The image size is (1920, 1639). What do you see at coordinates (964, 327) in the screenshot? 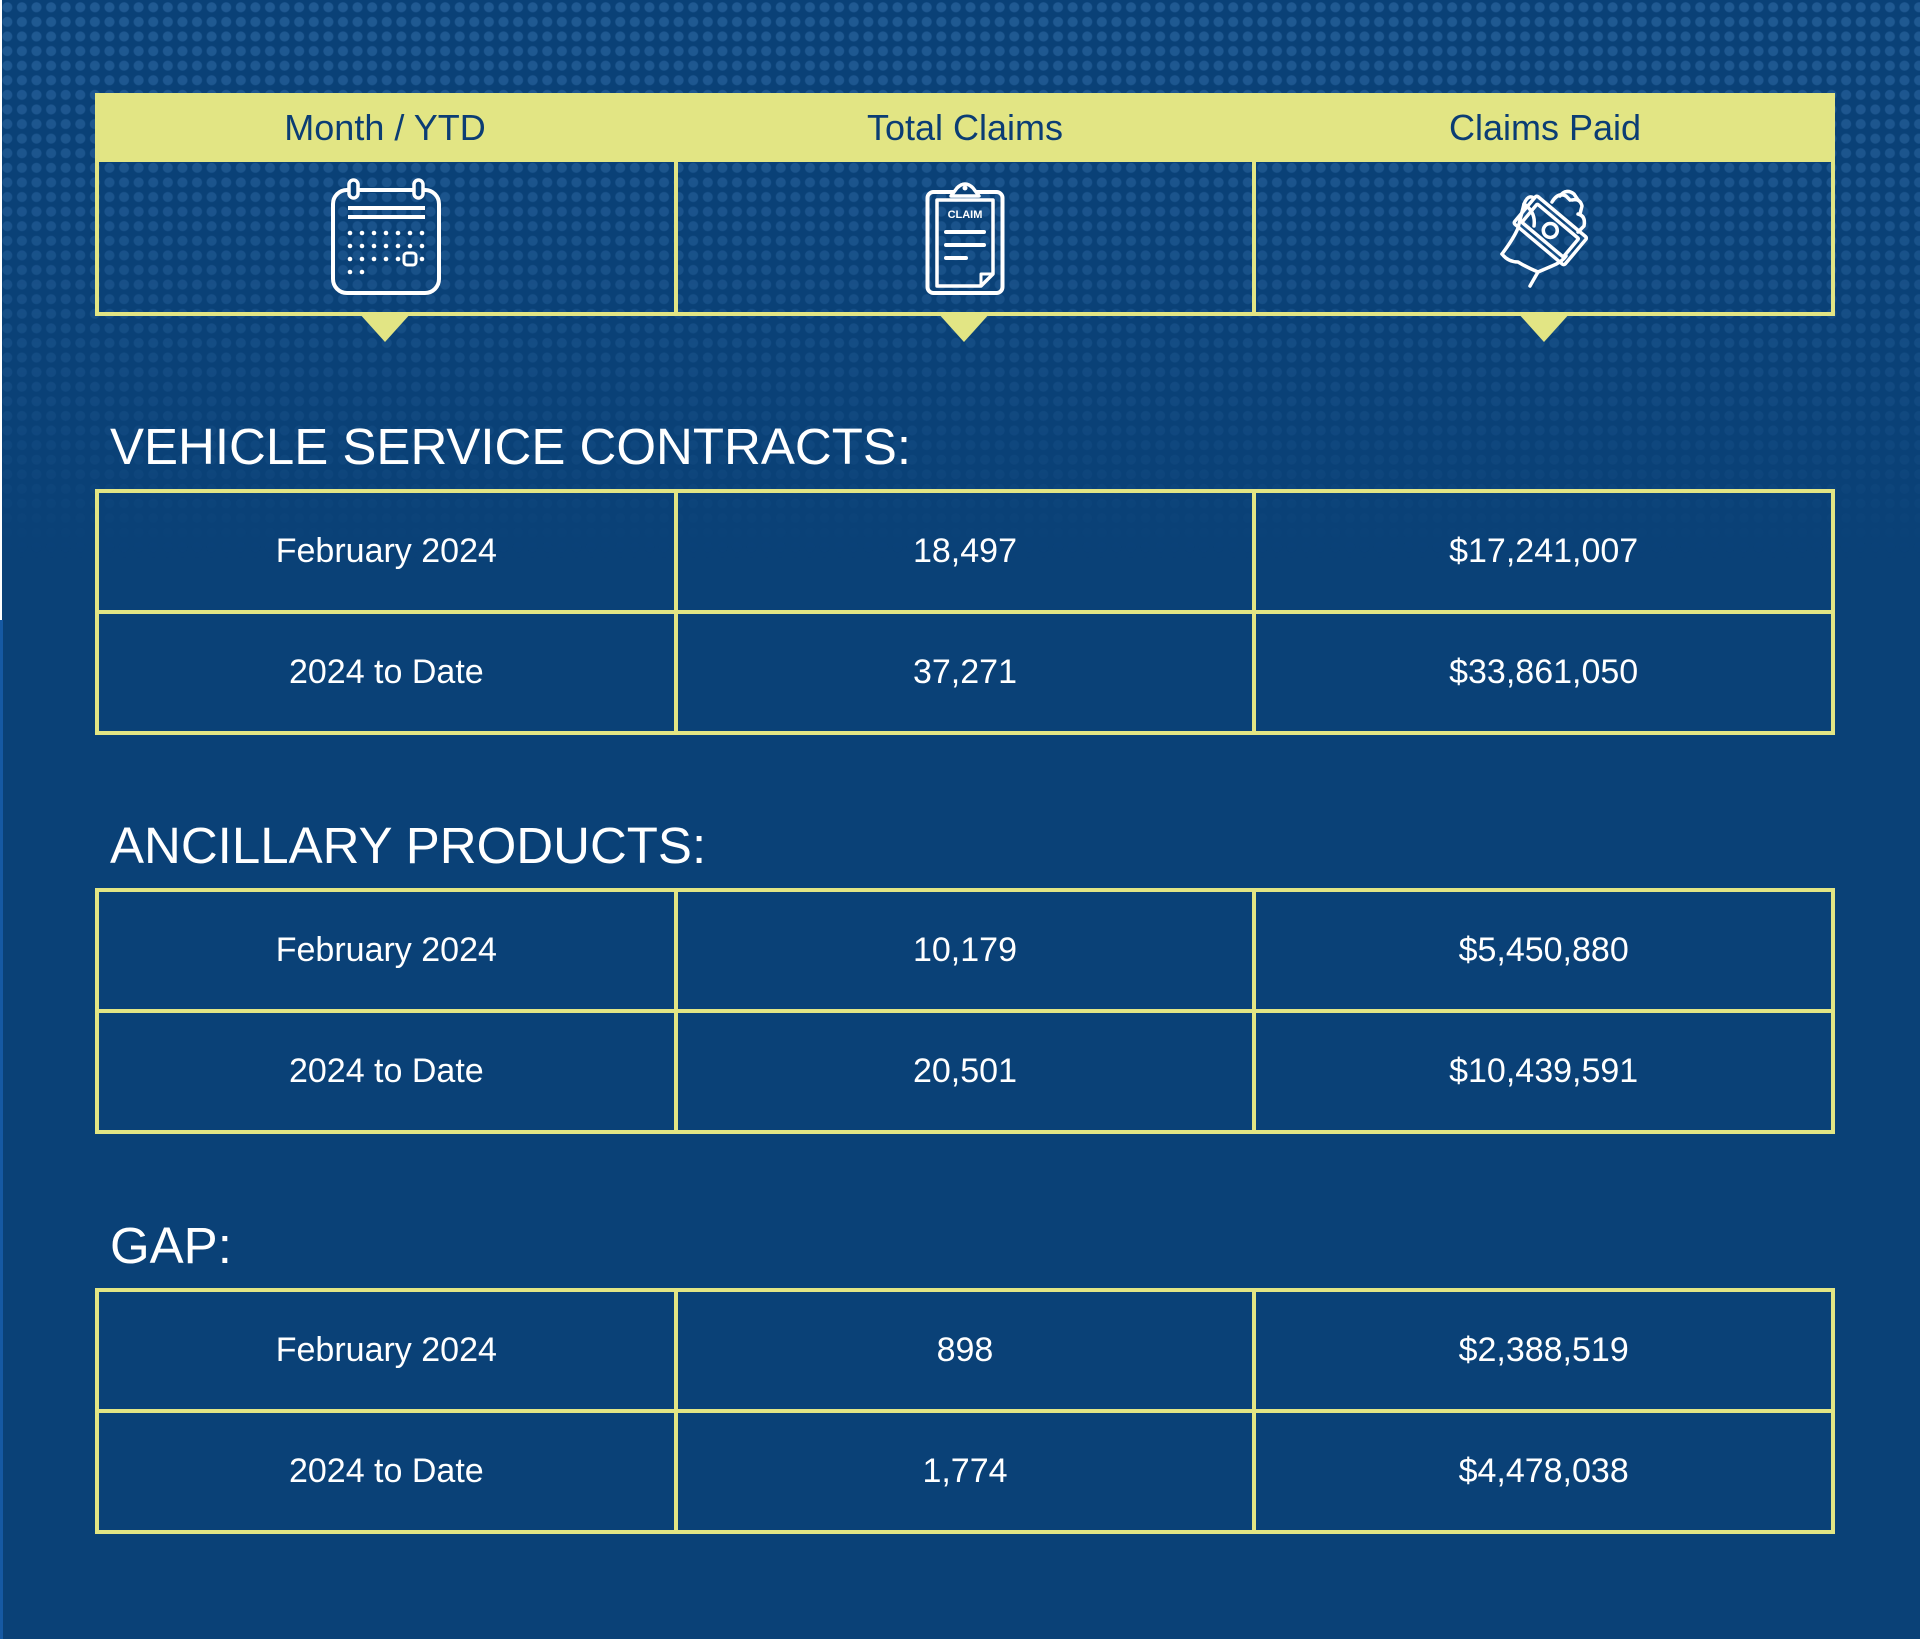
I see `pointer-total-claims` at bounding box center [964, 327].